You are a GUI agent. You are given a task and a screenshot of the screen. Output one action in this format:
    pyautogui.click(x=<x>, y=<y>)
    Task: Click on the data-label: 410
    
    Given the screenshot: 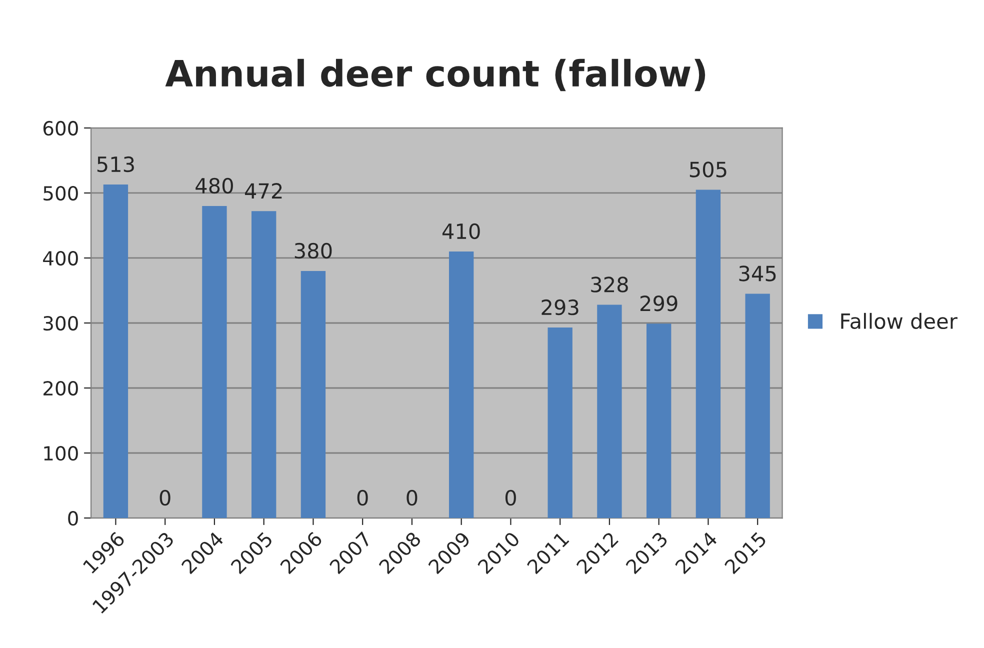 What is the action you would take?
    pyautogui.click(x=461, y=231)
    